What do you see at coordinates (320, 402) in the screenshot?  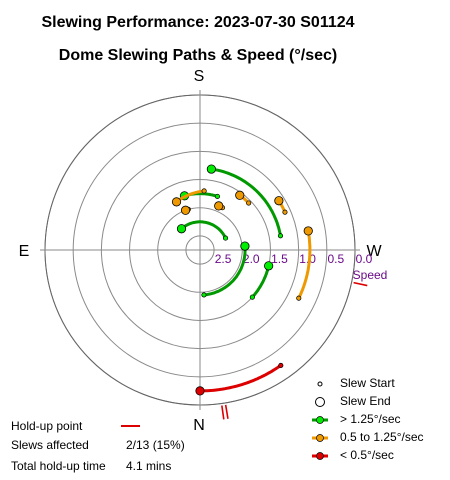 I see `legend-slew-end-marker` at bounding box center [320, 402].